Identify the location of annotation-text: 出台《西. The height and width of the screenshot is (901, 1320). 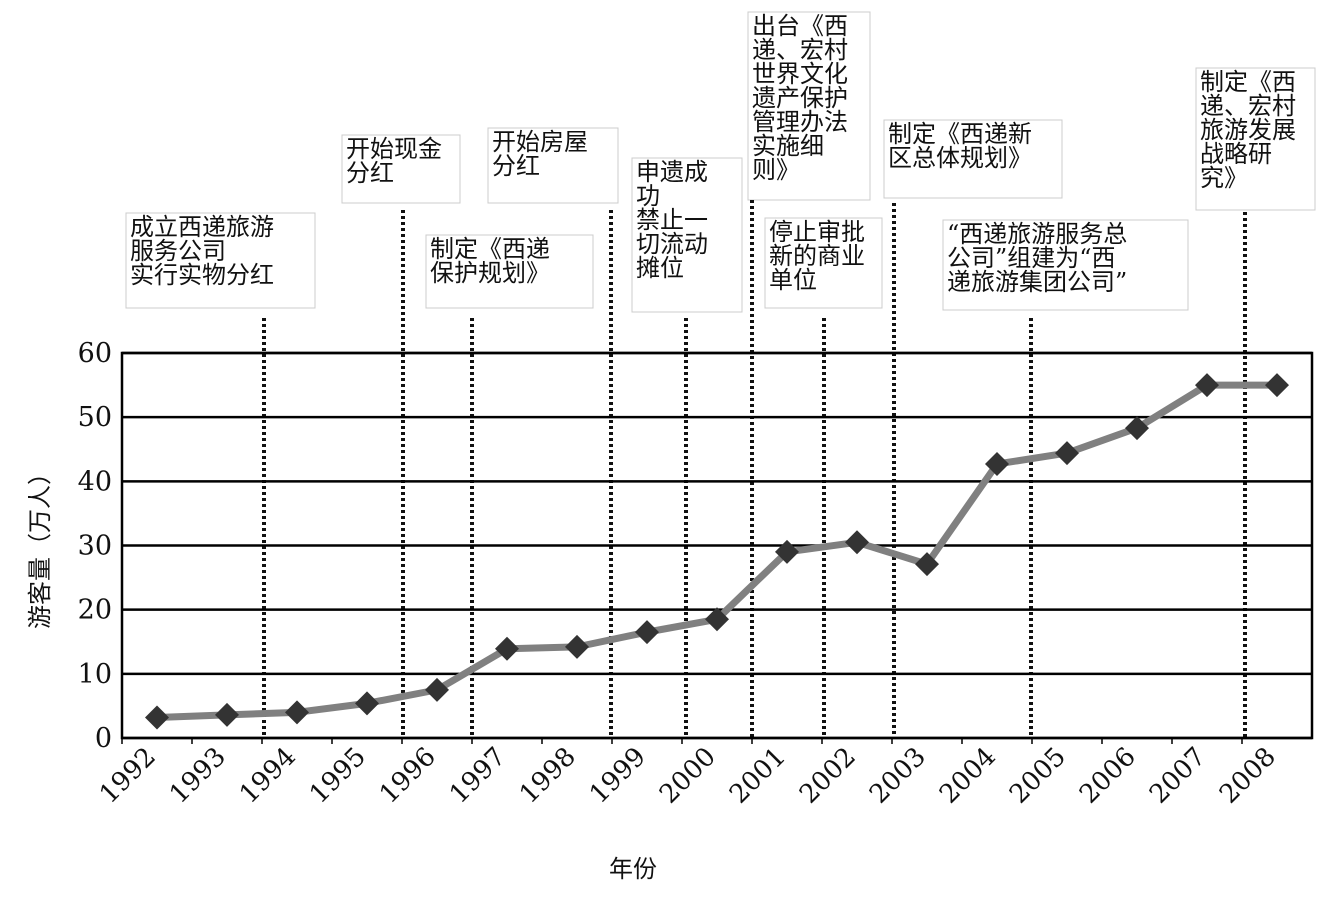
(800, 26).